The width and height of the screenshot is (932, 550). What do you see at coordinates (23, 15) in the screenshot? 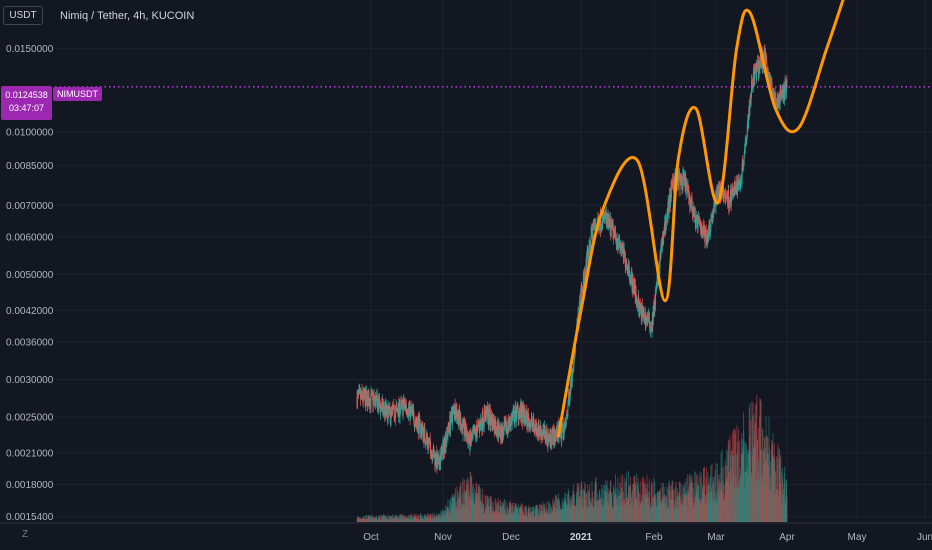
I see `currency-badge: USDT` at bounding box center [23, 15].